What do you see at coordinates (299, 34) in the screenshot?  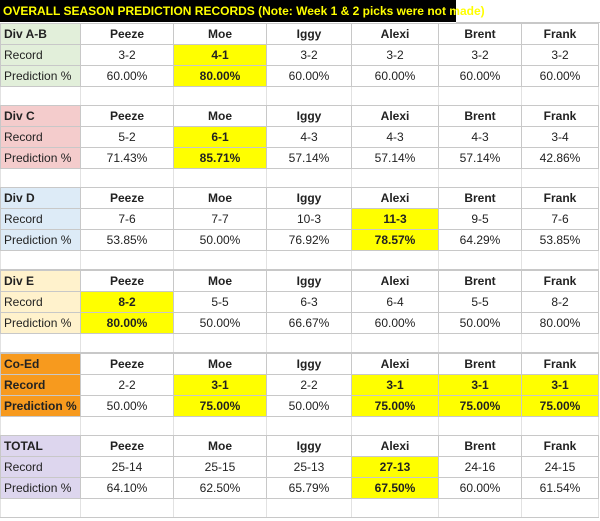 I see `division-header-row: Div A-B Peeze Moe Iggy Alexi Brent Frank` at bounding box center [299, 34].